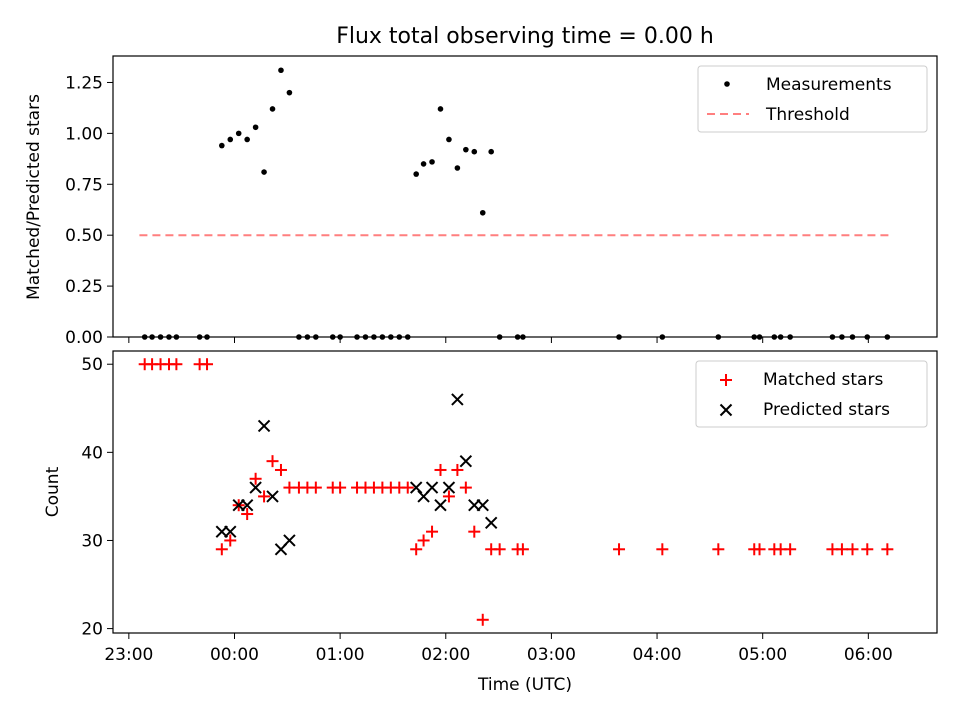 This screenshot has height=720, width=960. What do you see at coordinates (826, 410) in the screenshot?
I see `legend-predicted-label: Predicted stars` at bounding box center [826, 410].